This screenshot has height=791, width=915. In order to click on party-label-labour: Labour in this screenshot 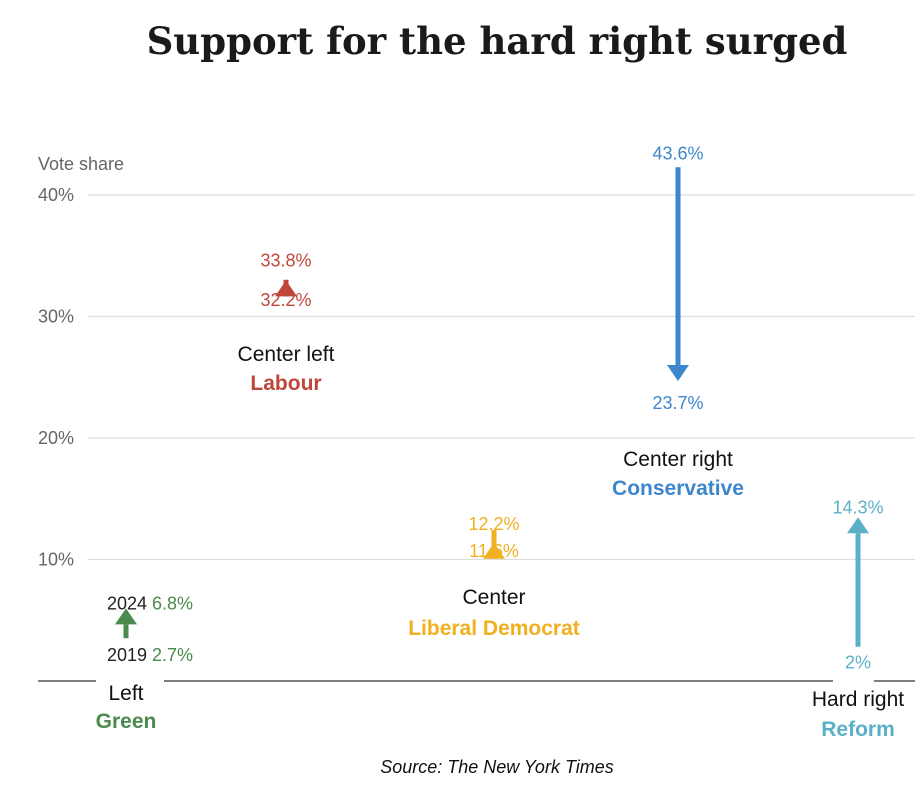, I will do `click(285, 383)`.